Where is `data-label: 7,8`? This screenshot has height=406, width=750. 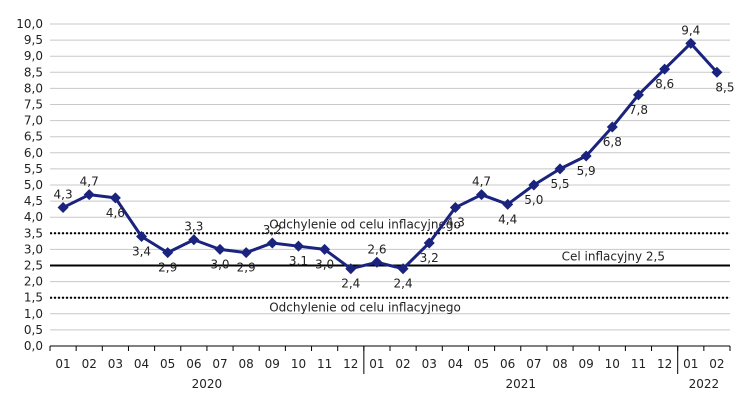
data-label: 7,8 is located at coordinates (638, 110).